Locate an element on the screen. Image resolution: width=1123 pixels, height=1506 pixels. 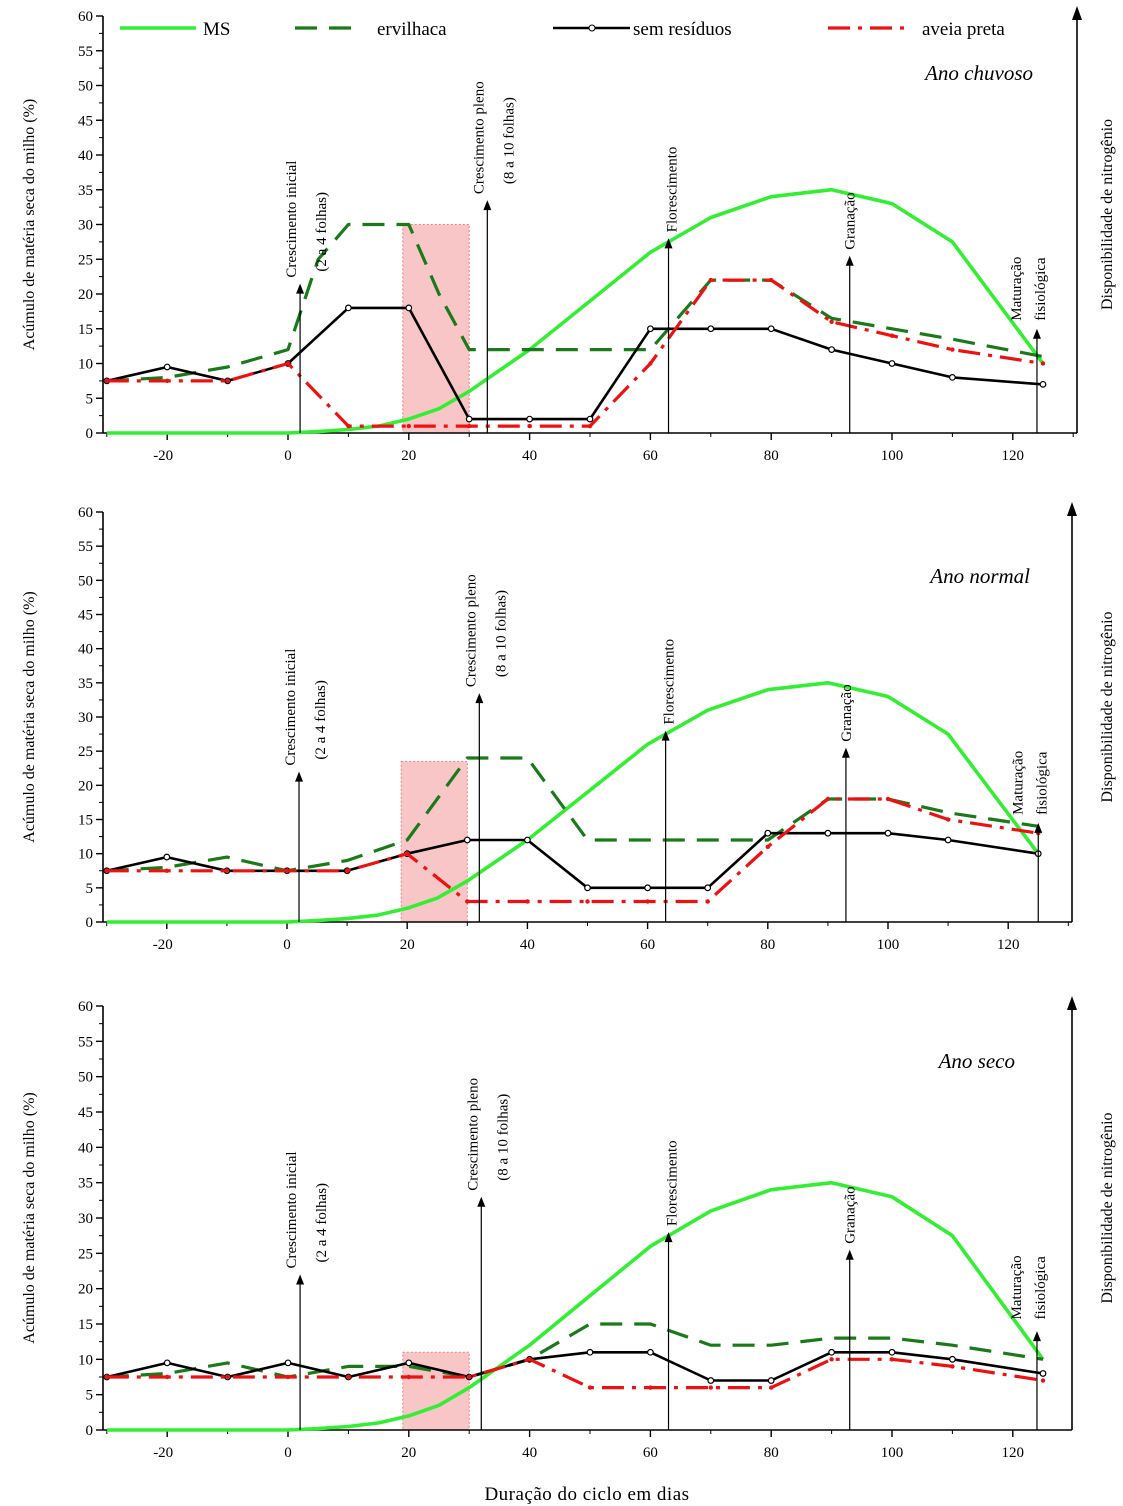
legend-label-aveia-preta: aveia preta is located at coordinates (963, 29).